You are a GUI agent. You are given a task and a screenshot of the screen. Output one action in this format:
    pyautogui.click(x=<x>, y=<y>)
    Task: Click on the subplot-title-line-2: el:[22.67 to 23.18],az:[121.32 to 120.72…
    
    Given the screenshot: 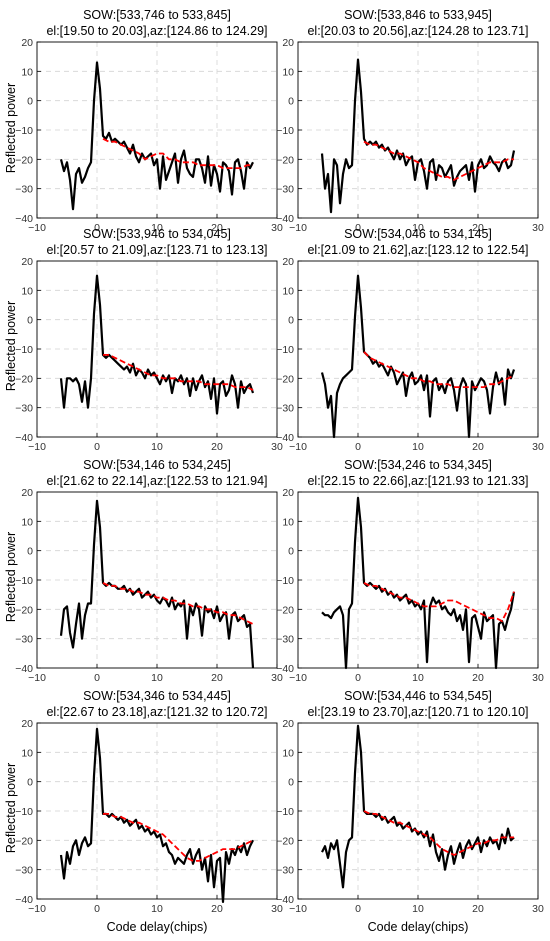 What is the action you would take?
    pyautogui.click(x=156, y=712)
    